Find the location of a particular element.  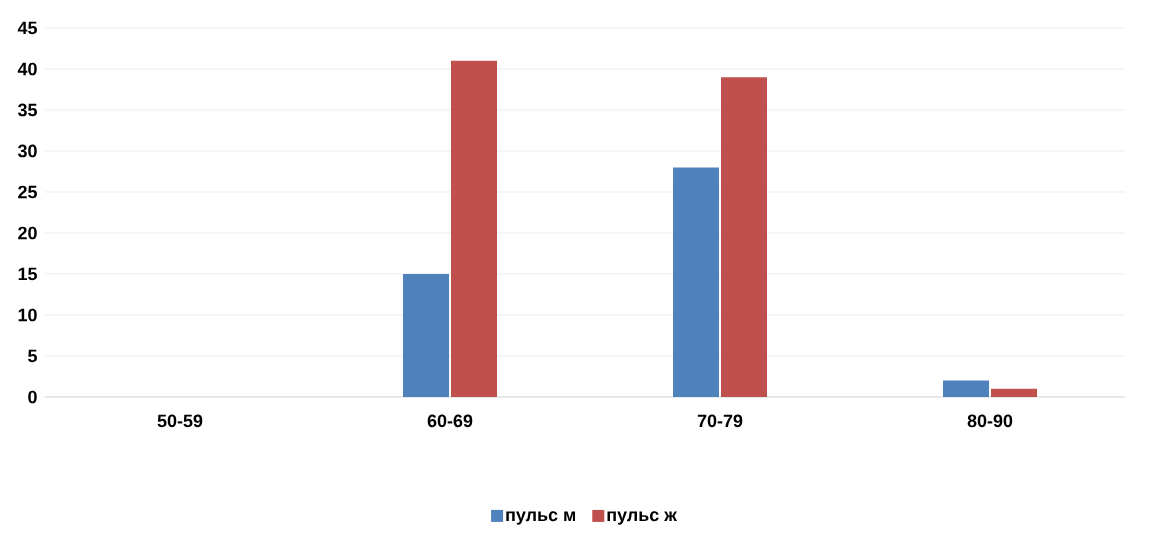

y-tick-label: 0 is located at coordinates (32, 397).